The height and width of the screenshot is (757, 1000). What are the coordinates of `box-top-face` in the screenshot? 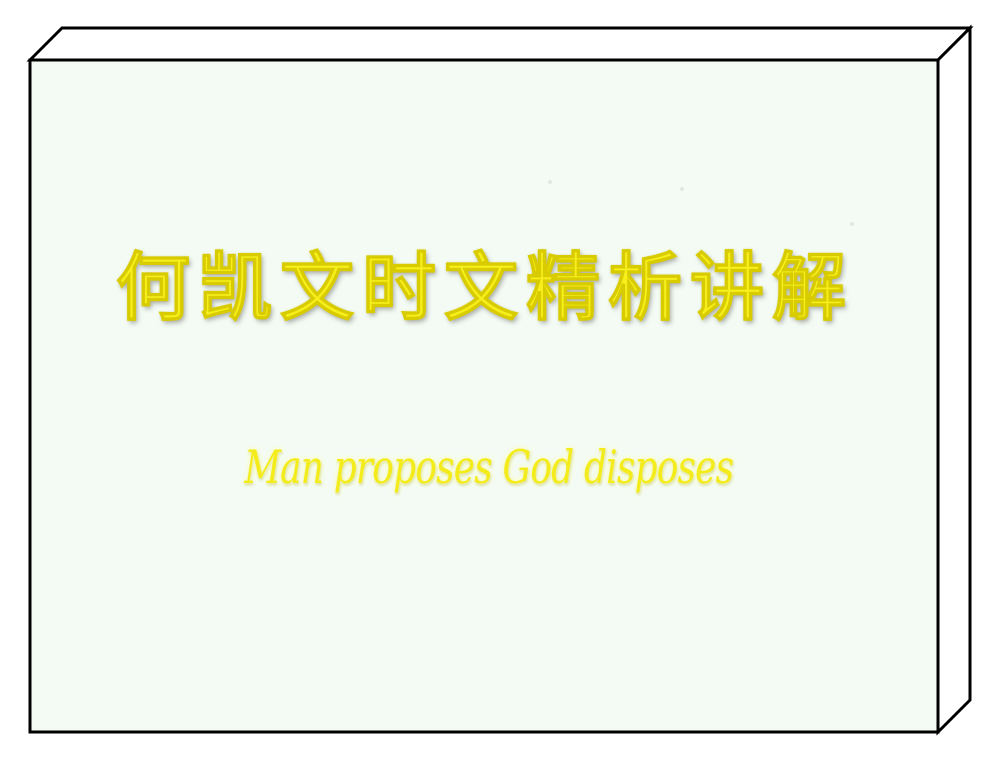 It's located at (500, 44).